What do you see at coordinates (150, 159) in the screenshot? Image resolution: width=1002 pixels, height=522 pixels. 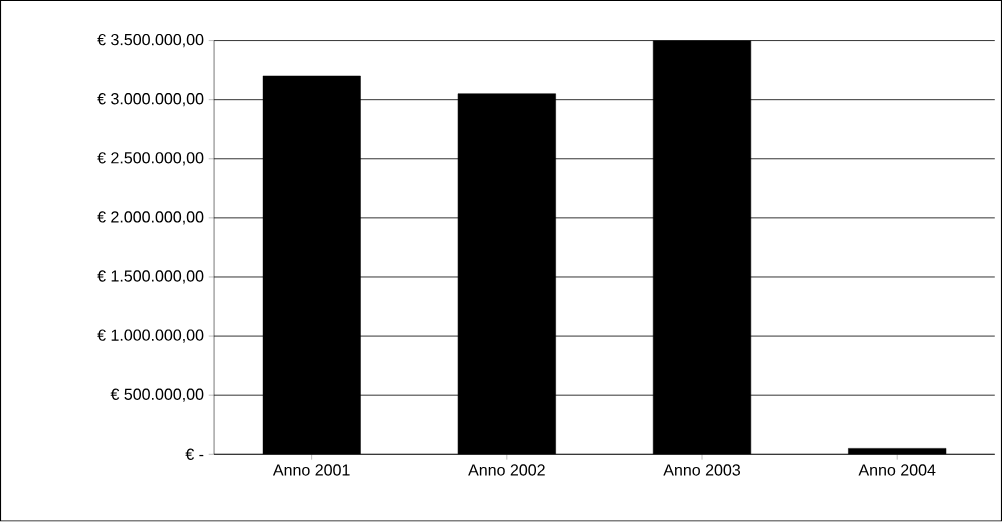 I see `y-tick-label: € 2.500.000,00` at bounding box center [150, 159].